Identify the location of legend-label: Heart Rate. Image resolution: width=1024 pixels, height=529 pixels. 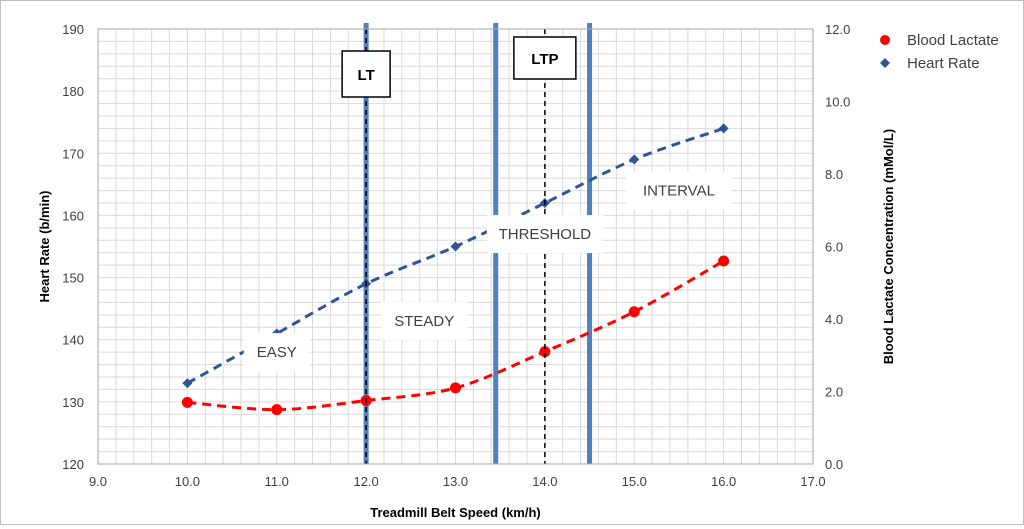
(943, 63).